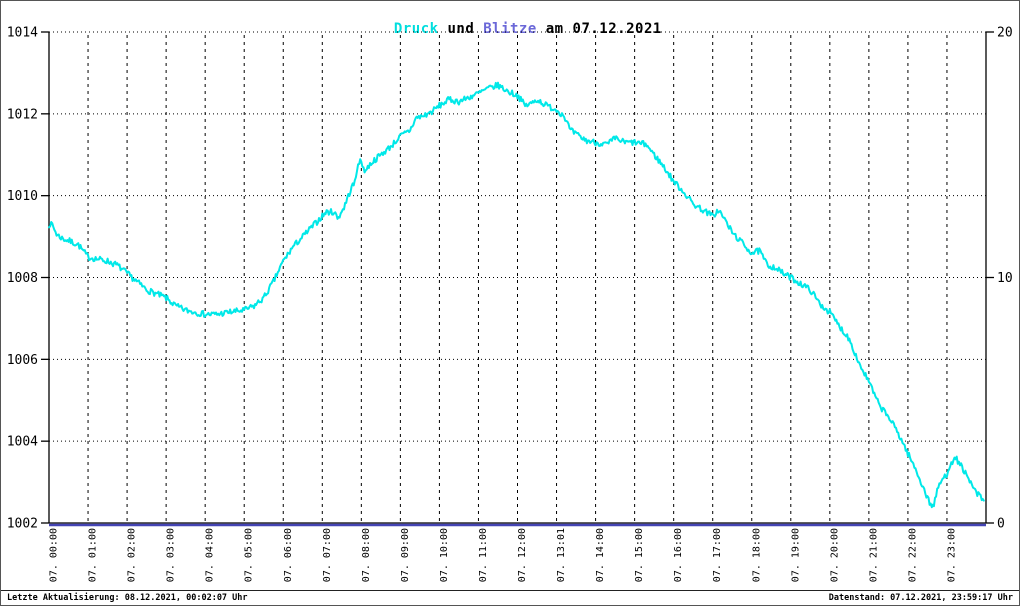 This screenshot has height=606, width=1020. I want to click on svg-text: 07. 08:00, so click(366, 555).